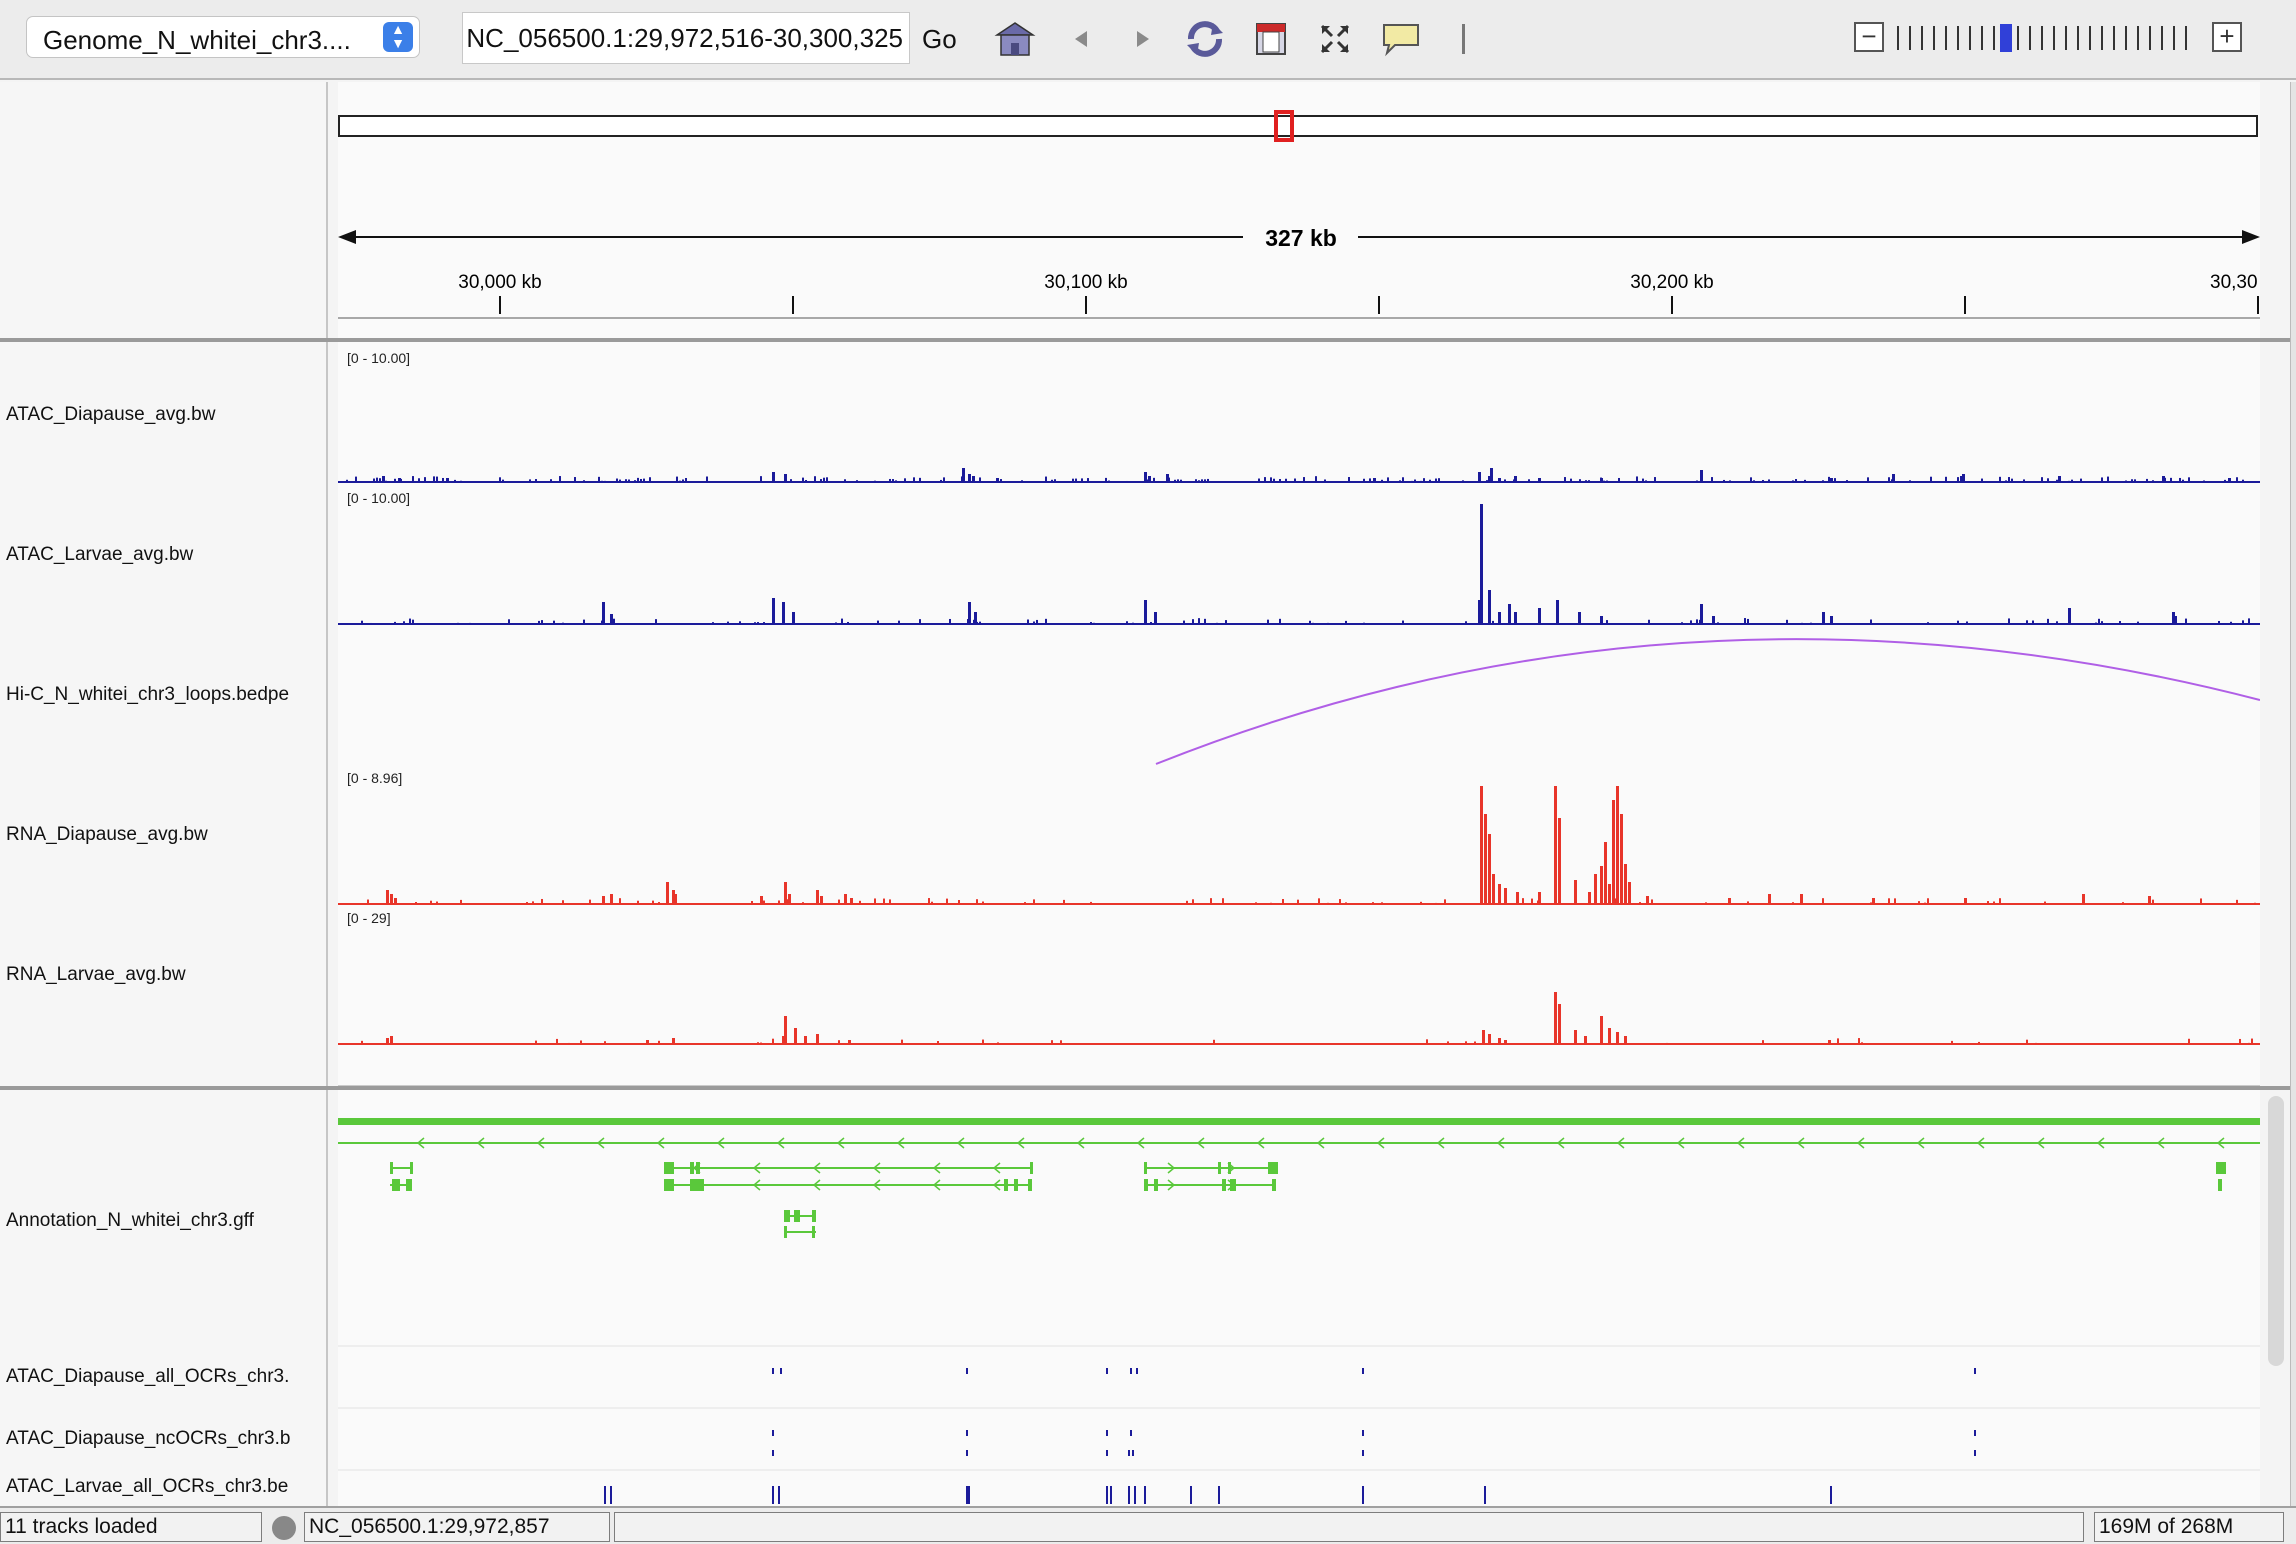 The width and height of the screenshot is (2296, 1544). I want to click on track-name: ATAC_Diapause_avg.bw, so click(111, 414).